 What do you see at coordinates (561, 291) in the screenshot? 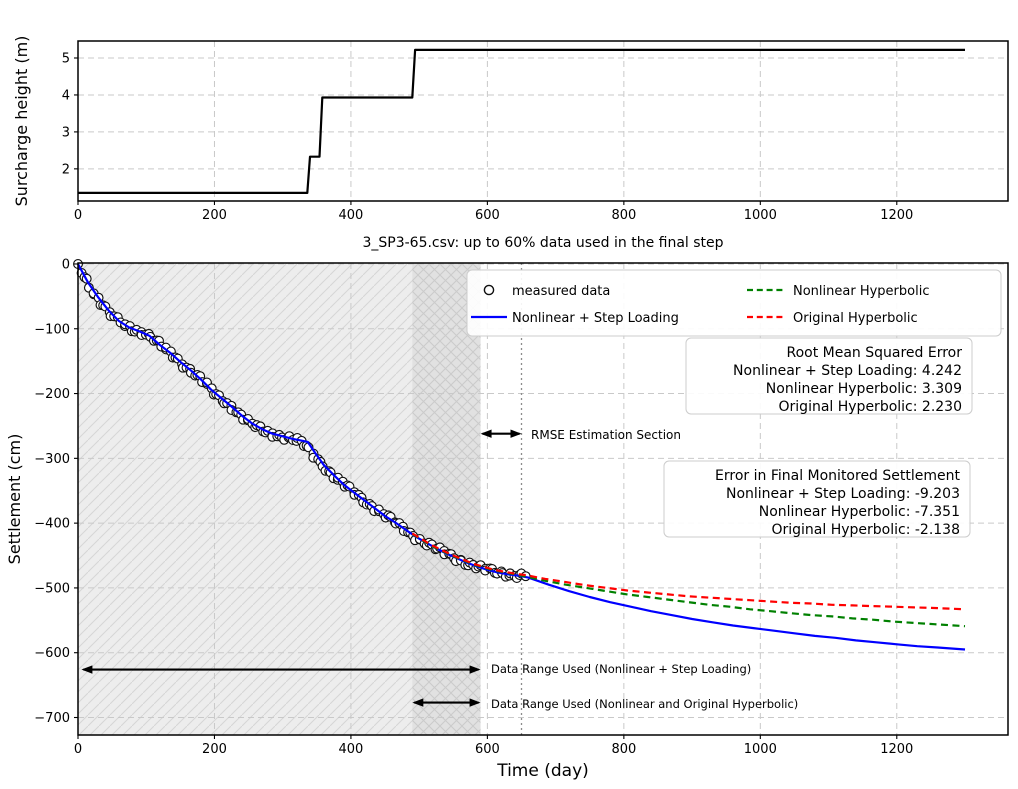
I see `legend-label-measured: measured data` at bounding box center [561, 291].